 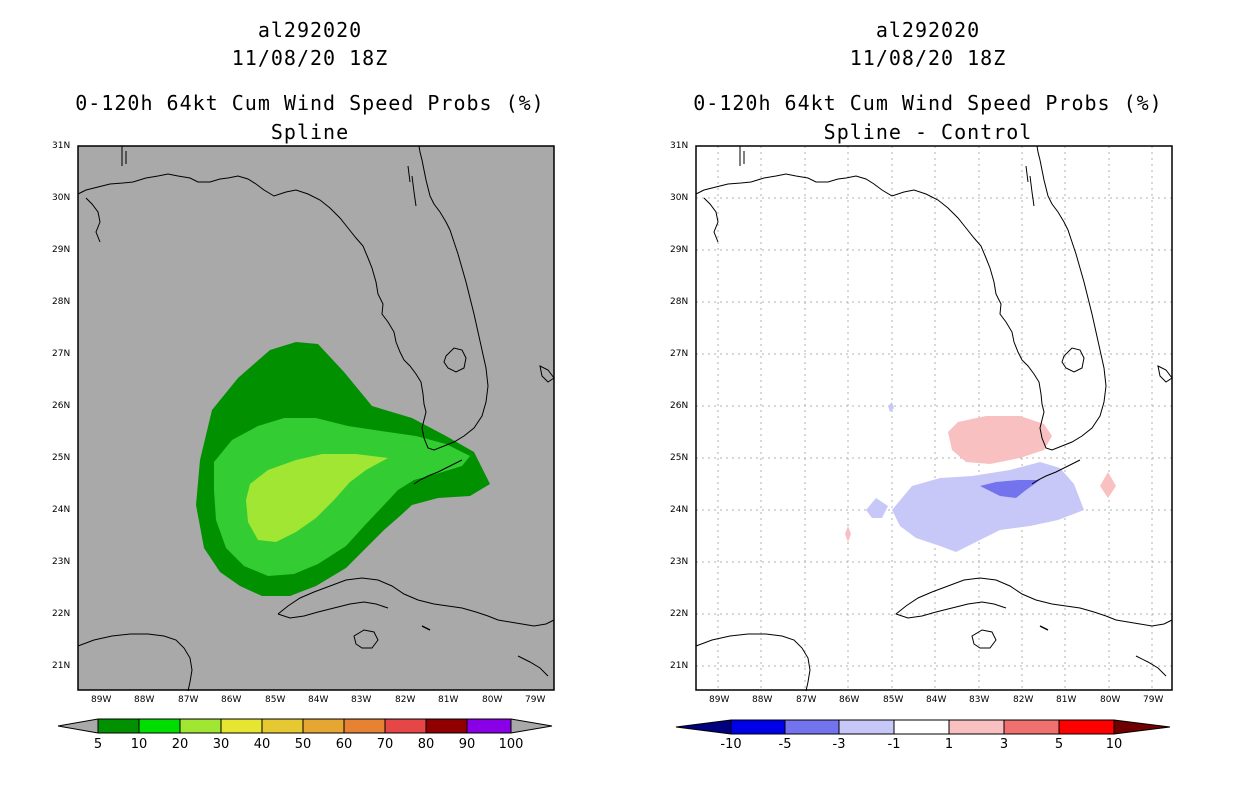 I want to click on right-colorbar-label: -10, so click(x=731, y=744).